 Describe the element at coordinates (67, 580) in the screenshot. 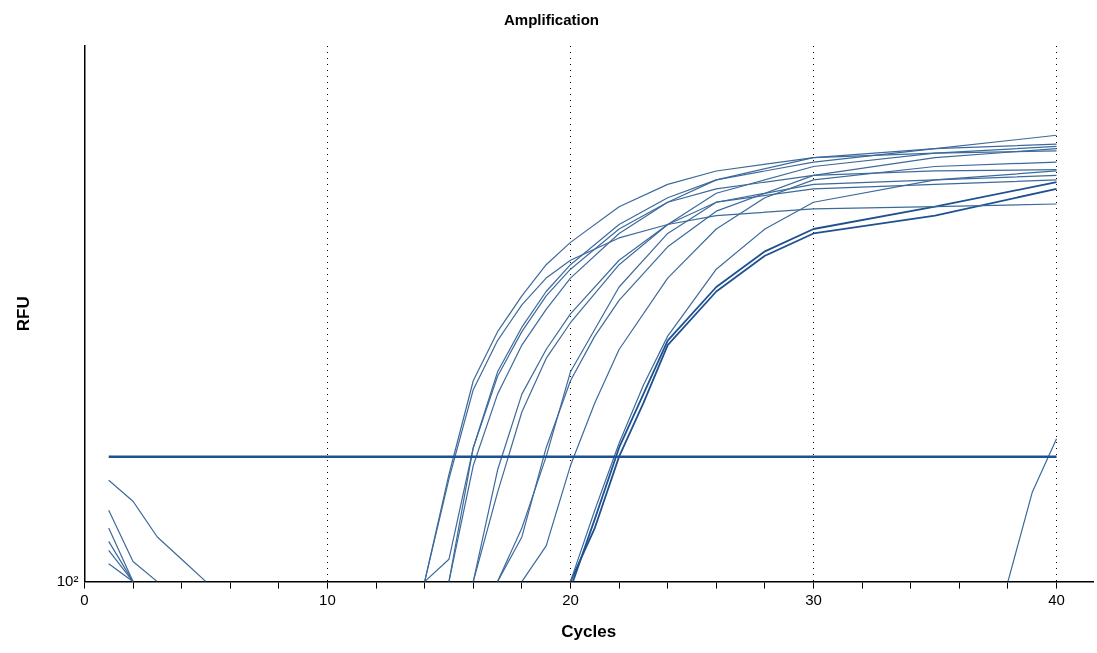

I see `text: 10²` at that location.